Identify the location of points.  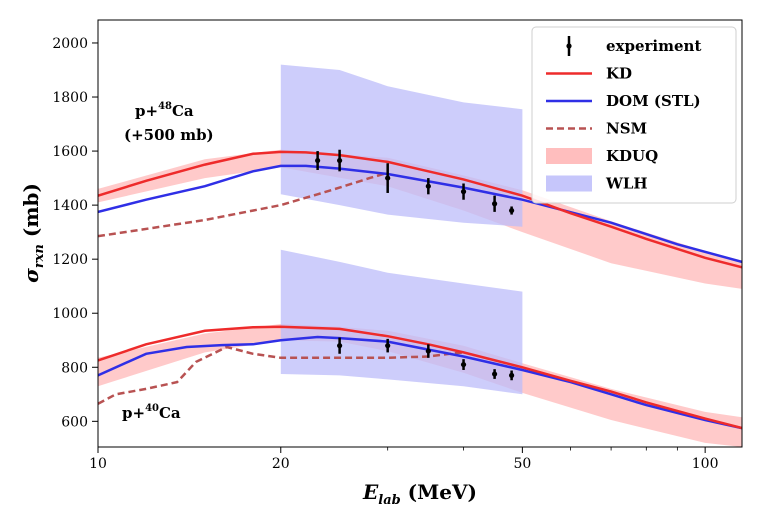
(415, 265).